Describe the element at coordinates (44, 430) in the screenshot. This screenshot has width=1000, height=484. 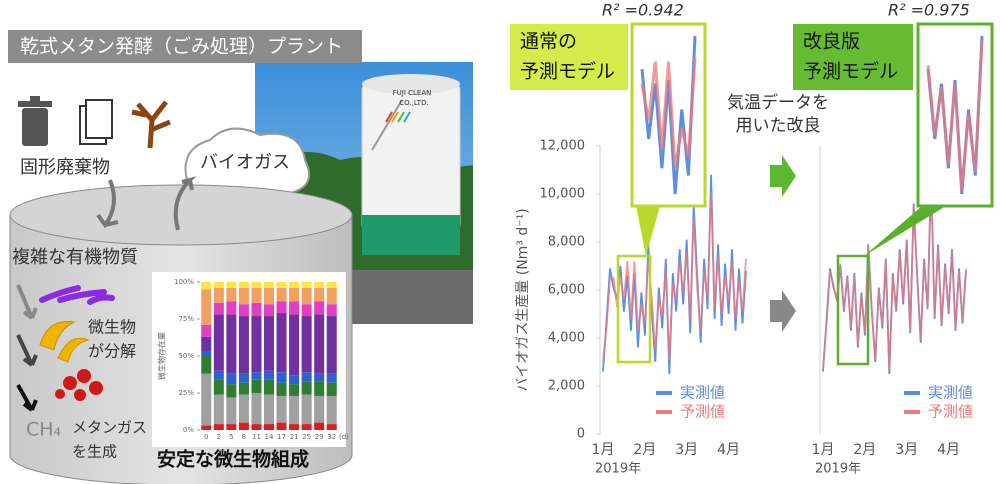
I see `ch4-label: CH₄` at that location.